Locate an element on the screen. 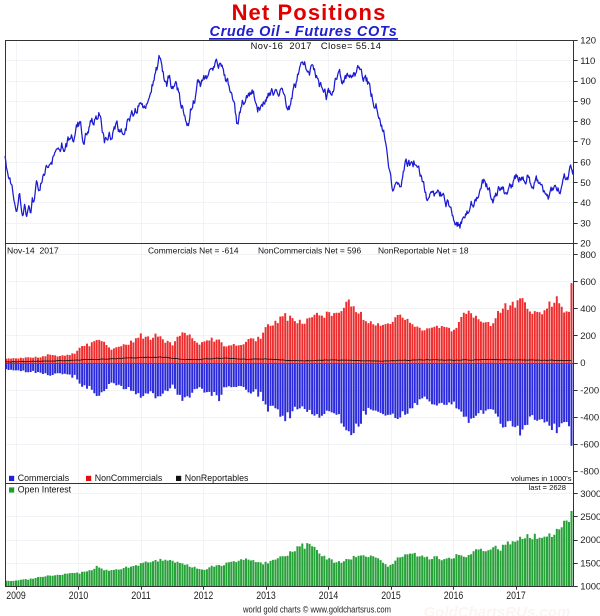 The width and height of the screenshot is (600, 616). svg-text: 2009 is located at coordinates (16, 596).